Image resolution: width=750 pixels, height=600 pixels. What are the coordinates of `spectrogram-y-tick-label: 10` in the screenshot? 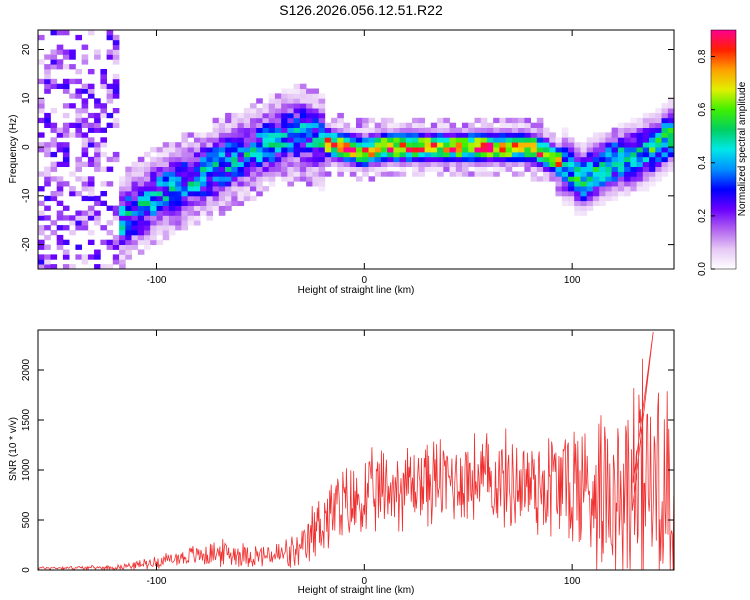 It's located at (26, 98).